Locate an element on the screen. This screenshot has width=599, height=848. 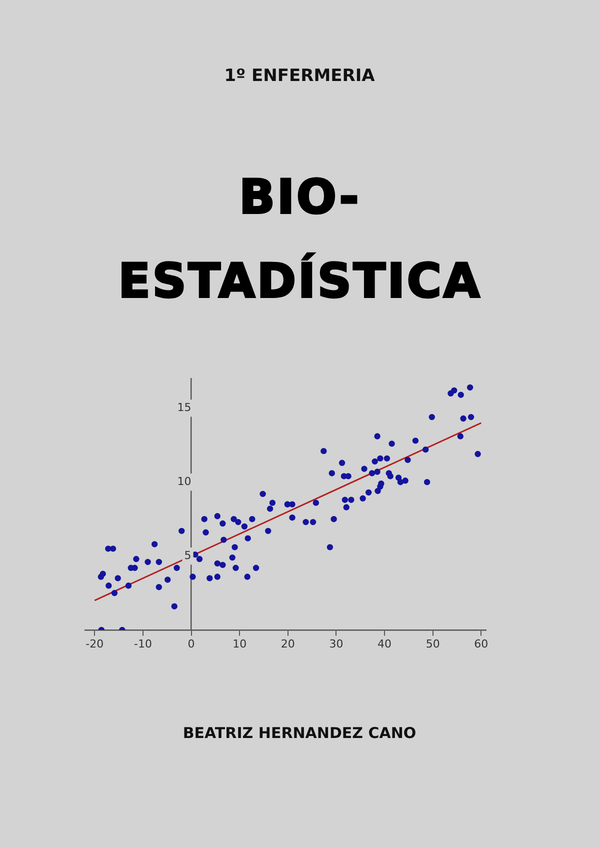
x-tick-label: 30 is located at coordinates (336, 643).